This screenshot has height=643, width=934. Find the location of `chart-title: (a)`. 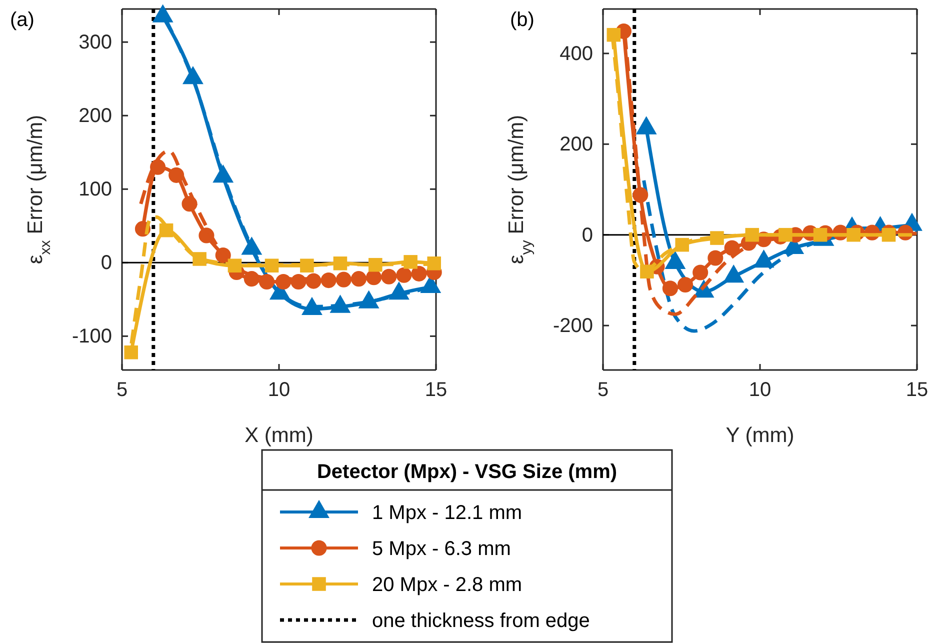

chart-title: (a) is located at coordinates (22, 20).